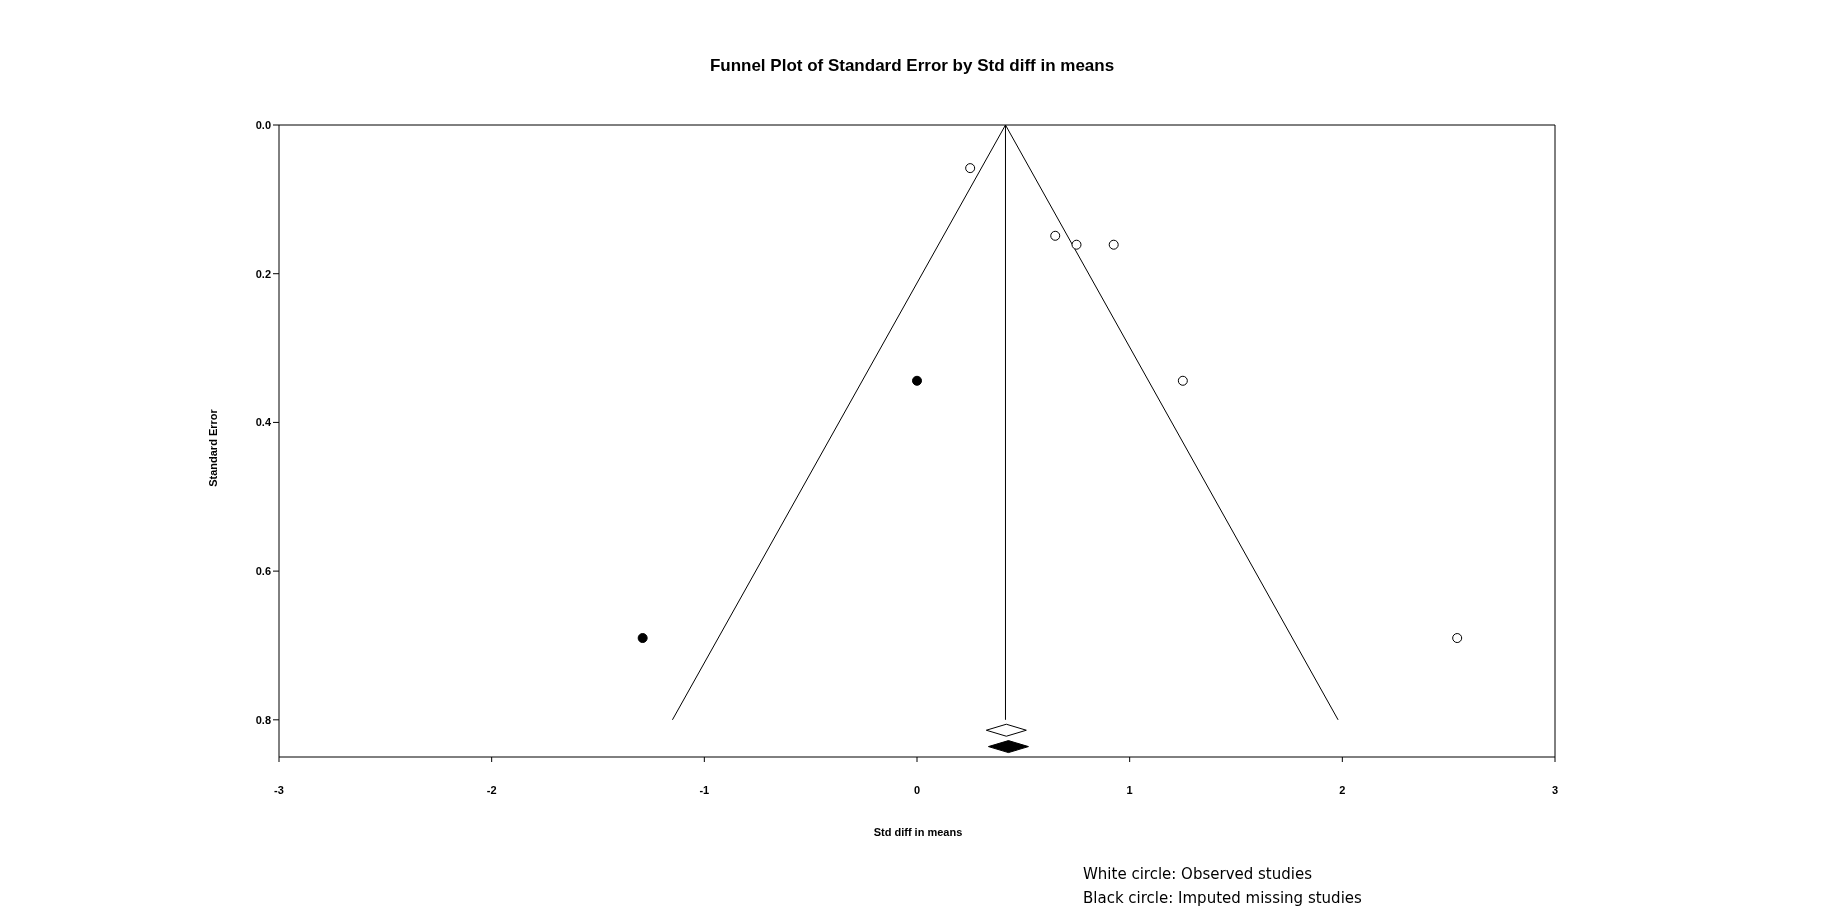  What do you see at coordinates (1222, 898) in the screenshot?
I see `text: Black circle: Imputed missing studies` at bounding box center [1222, 898].